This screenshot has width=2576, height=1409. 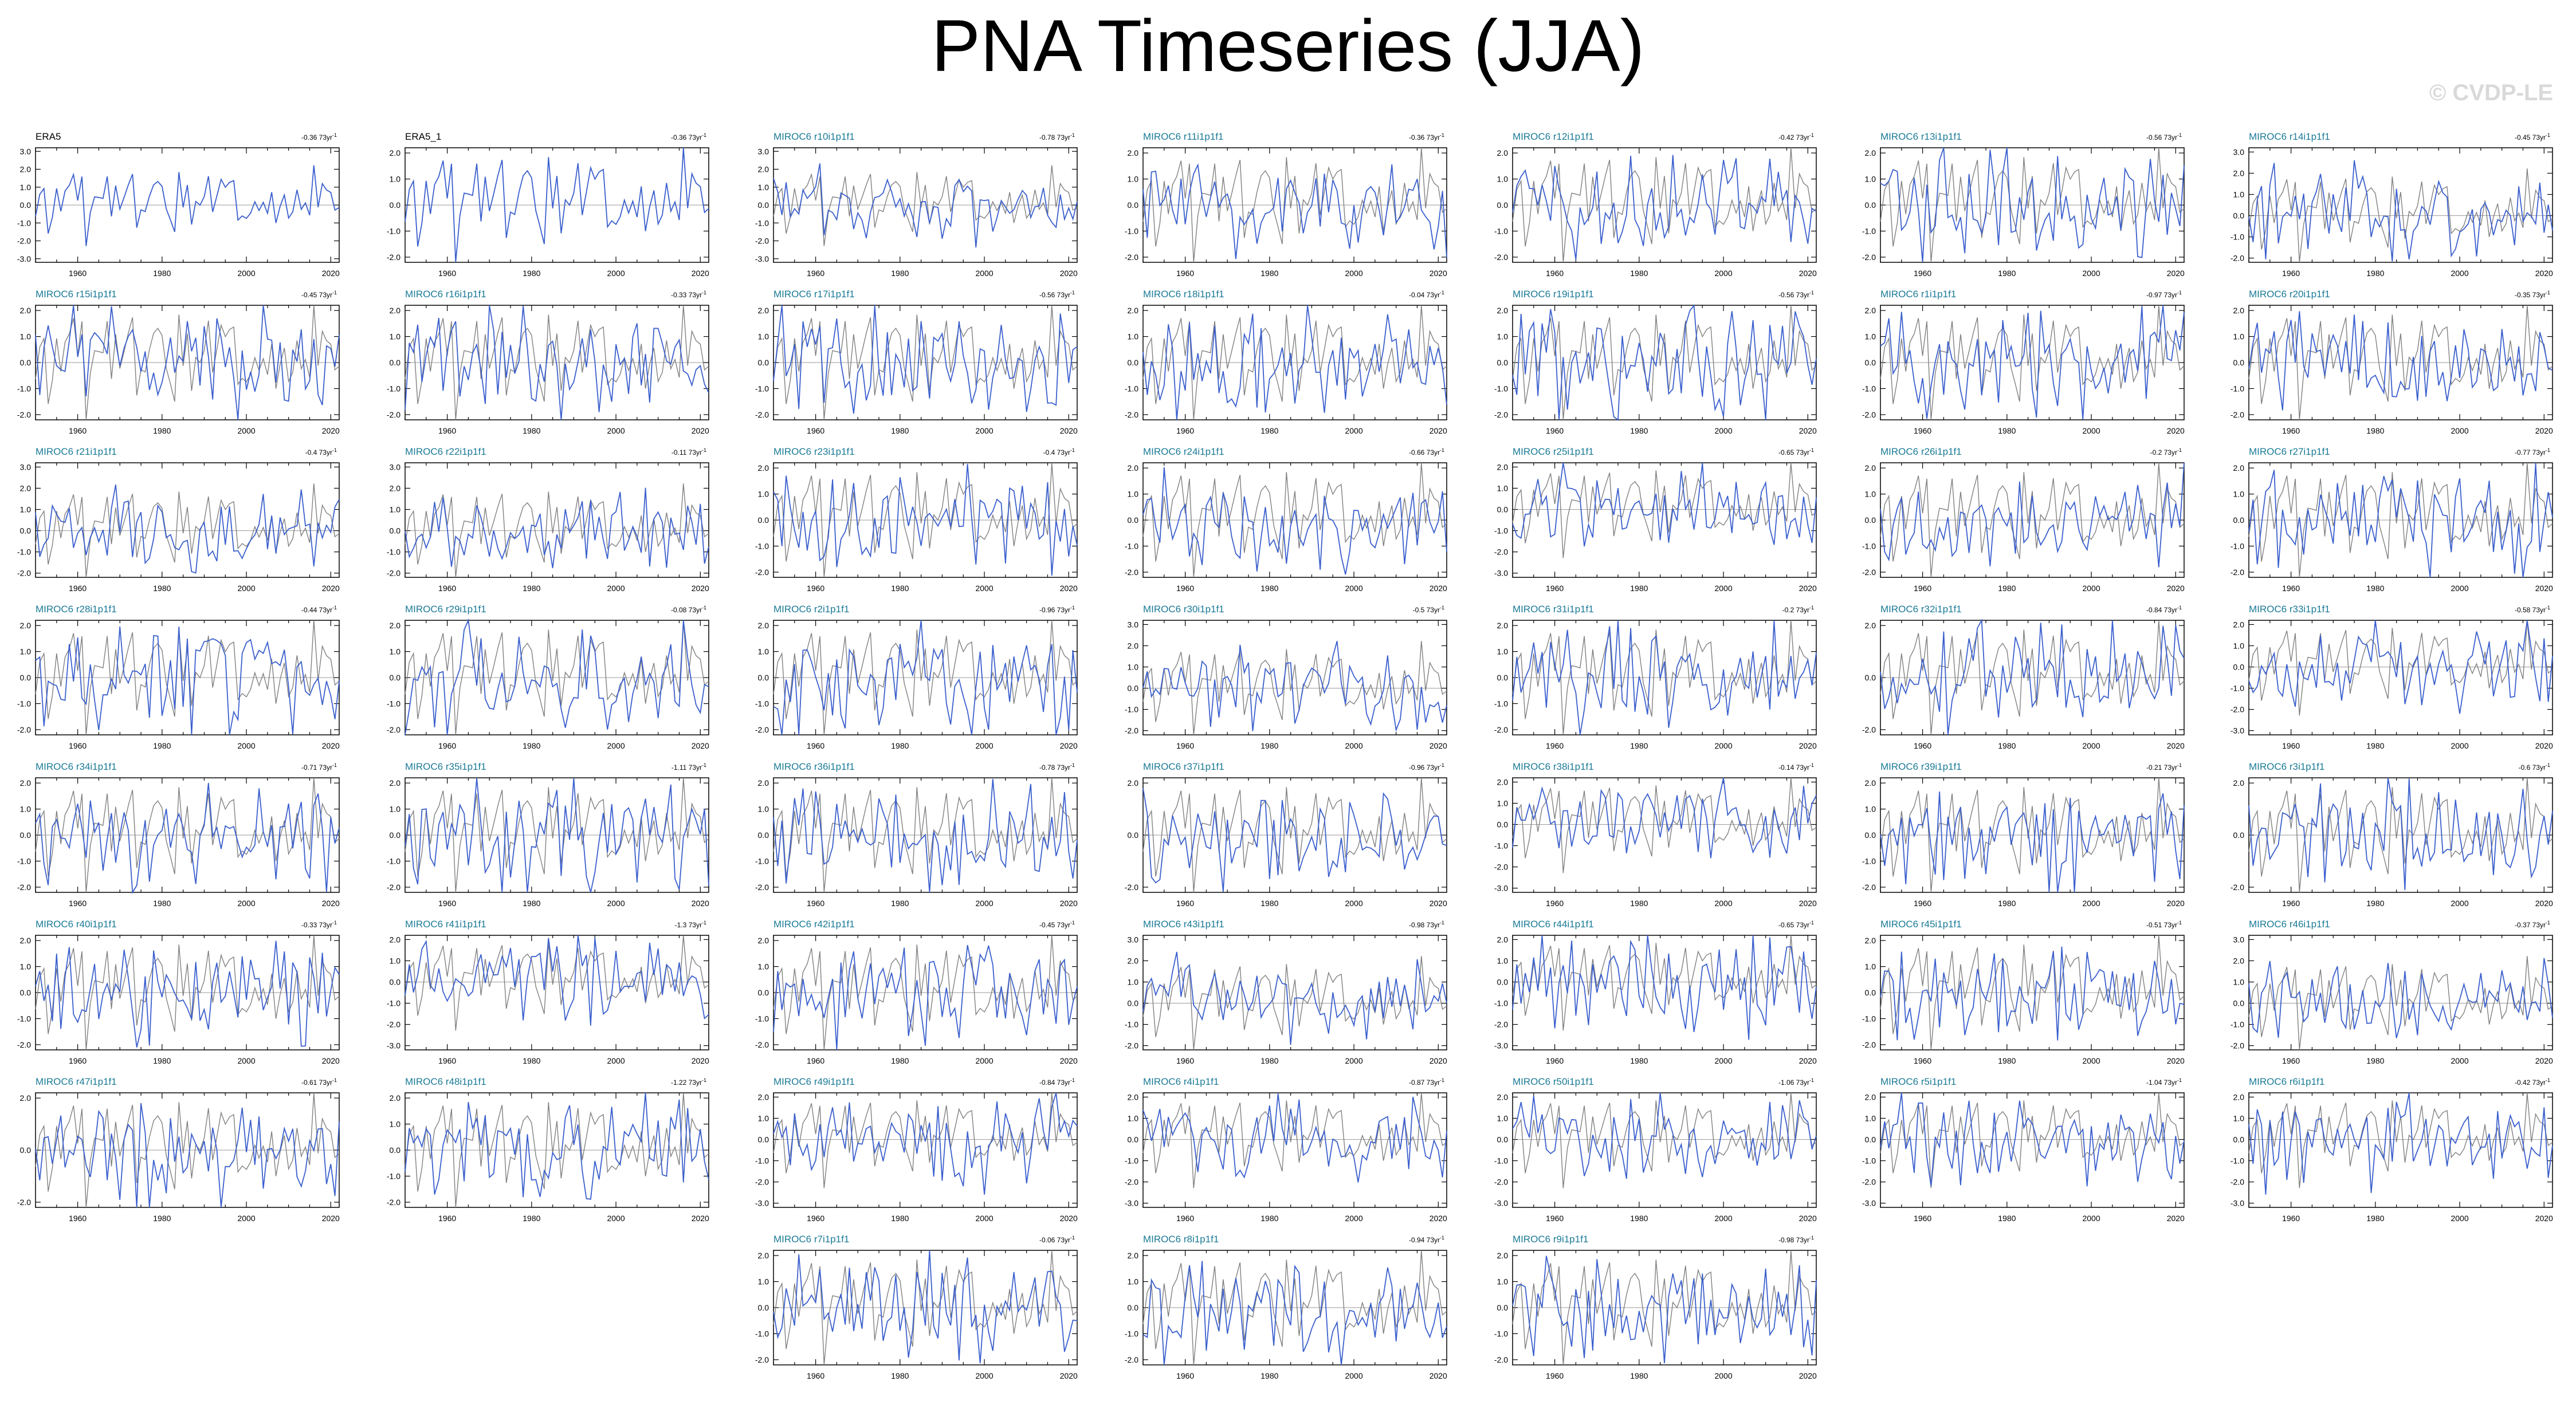 What do you see at coordinates (446, 294) in the screenshot?
I see `panel-title: MIROC6 r16i1p1f1` at bounding box center [446, 294].